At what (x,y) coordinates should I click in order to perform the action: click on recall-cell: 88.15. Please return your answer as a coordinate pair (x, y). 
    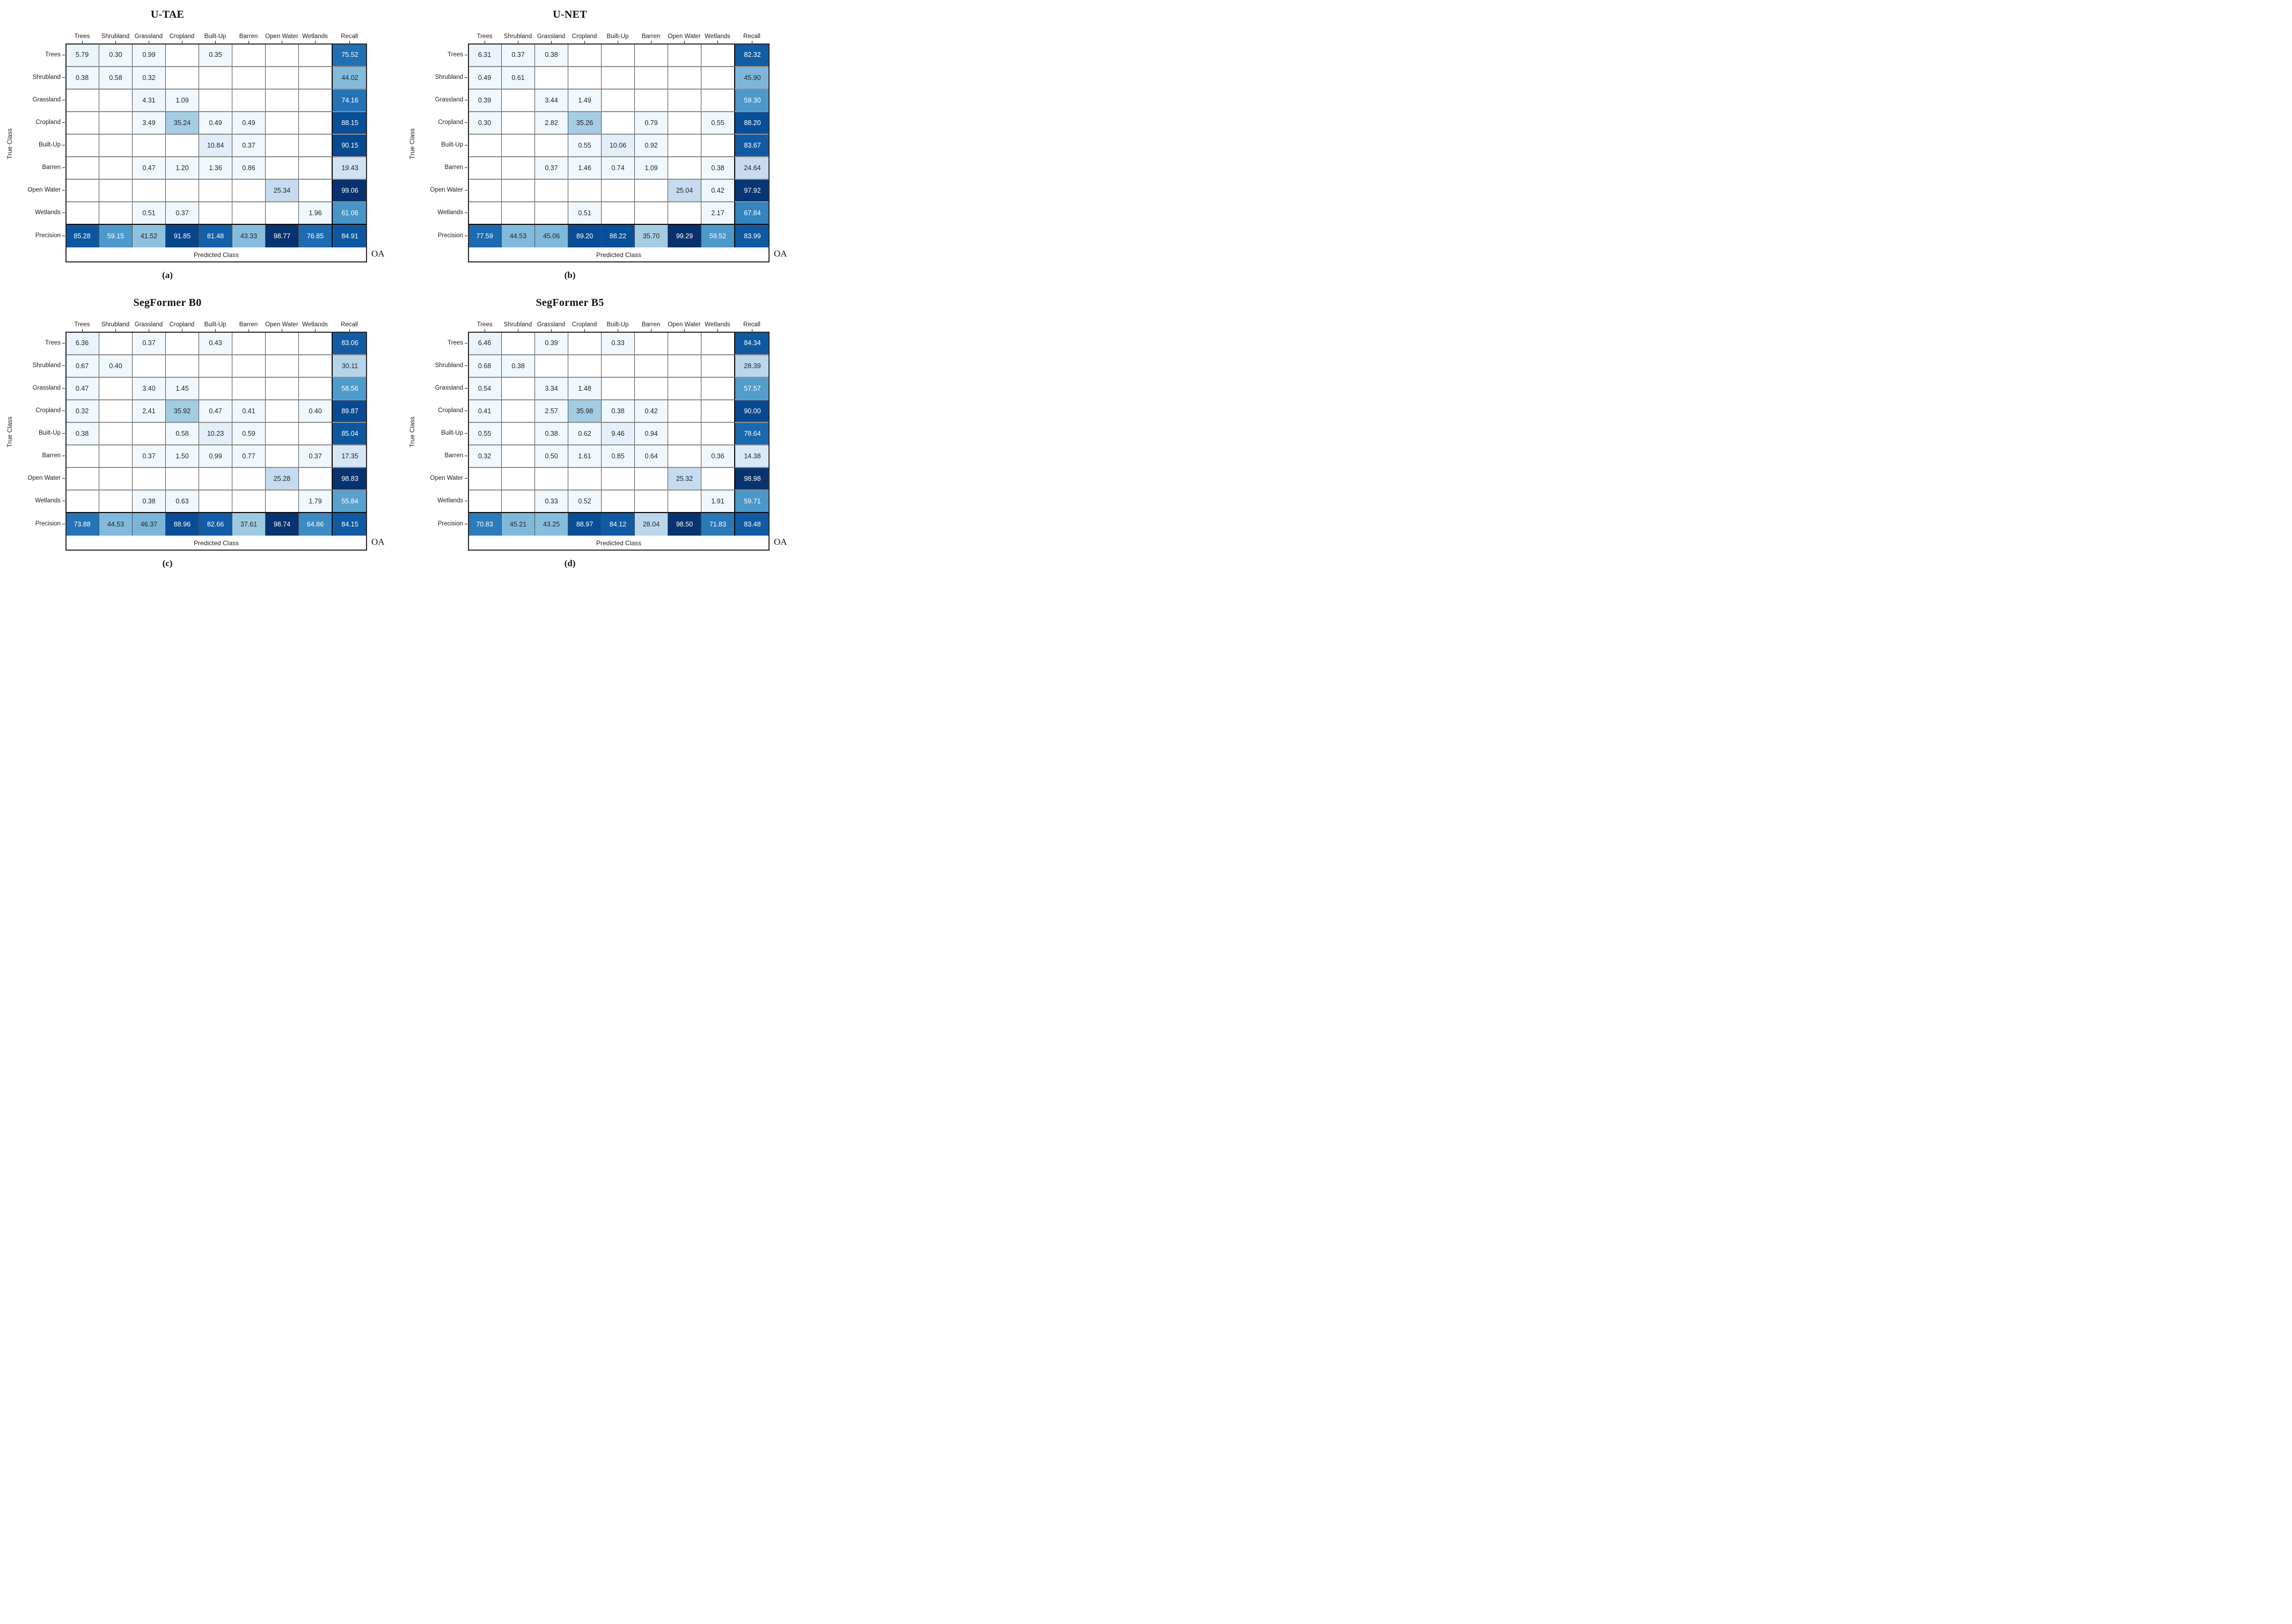
    Looking at the image, I should click on (350, 122).